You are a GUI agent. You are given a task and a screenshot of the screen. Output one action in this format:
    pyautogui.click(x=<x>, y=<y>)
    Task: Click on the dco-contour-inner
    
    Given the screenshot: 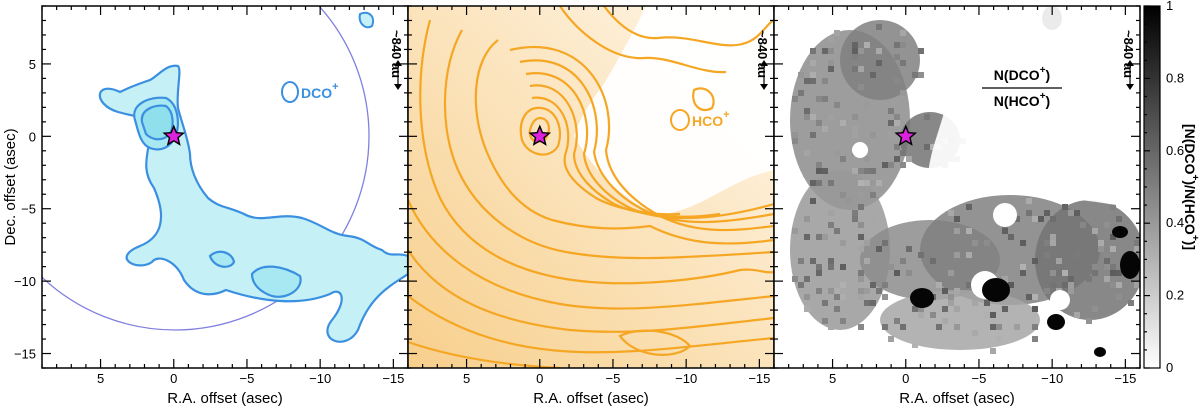 What is the action you would take?
    pyautogui.click(x=157, y=122)
    